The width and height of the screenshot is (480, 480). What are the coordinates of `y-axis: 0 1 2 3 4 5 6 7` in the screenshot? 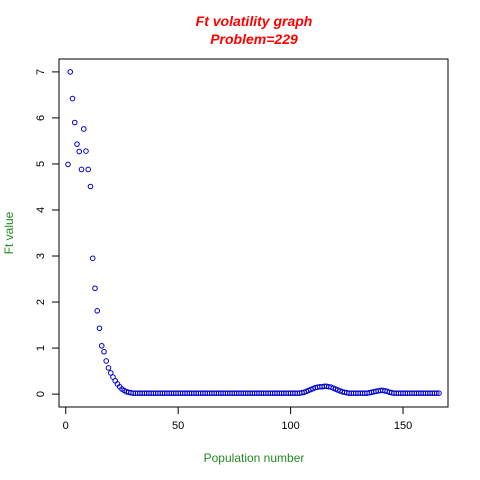 It's located at (47, 233).